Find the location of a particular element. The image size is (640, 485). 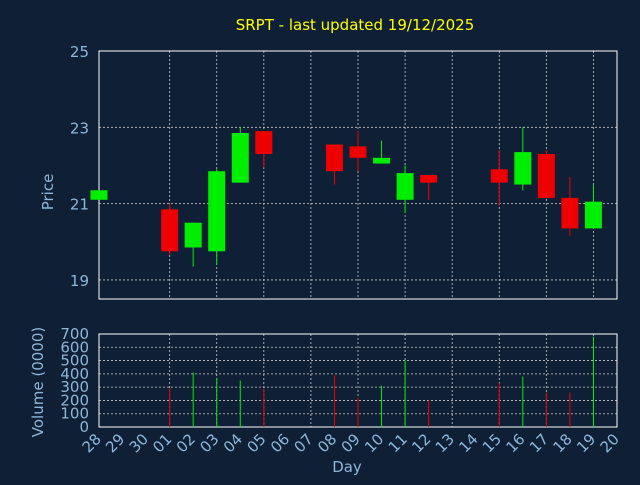

volume-tick-label: 300 is located at coordinates (74, 387).